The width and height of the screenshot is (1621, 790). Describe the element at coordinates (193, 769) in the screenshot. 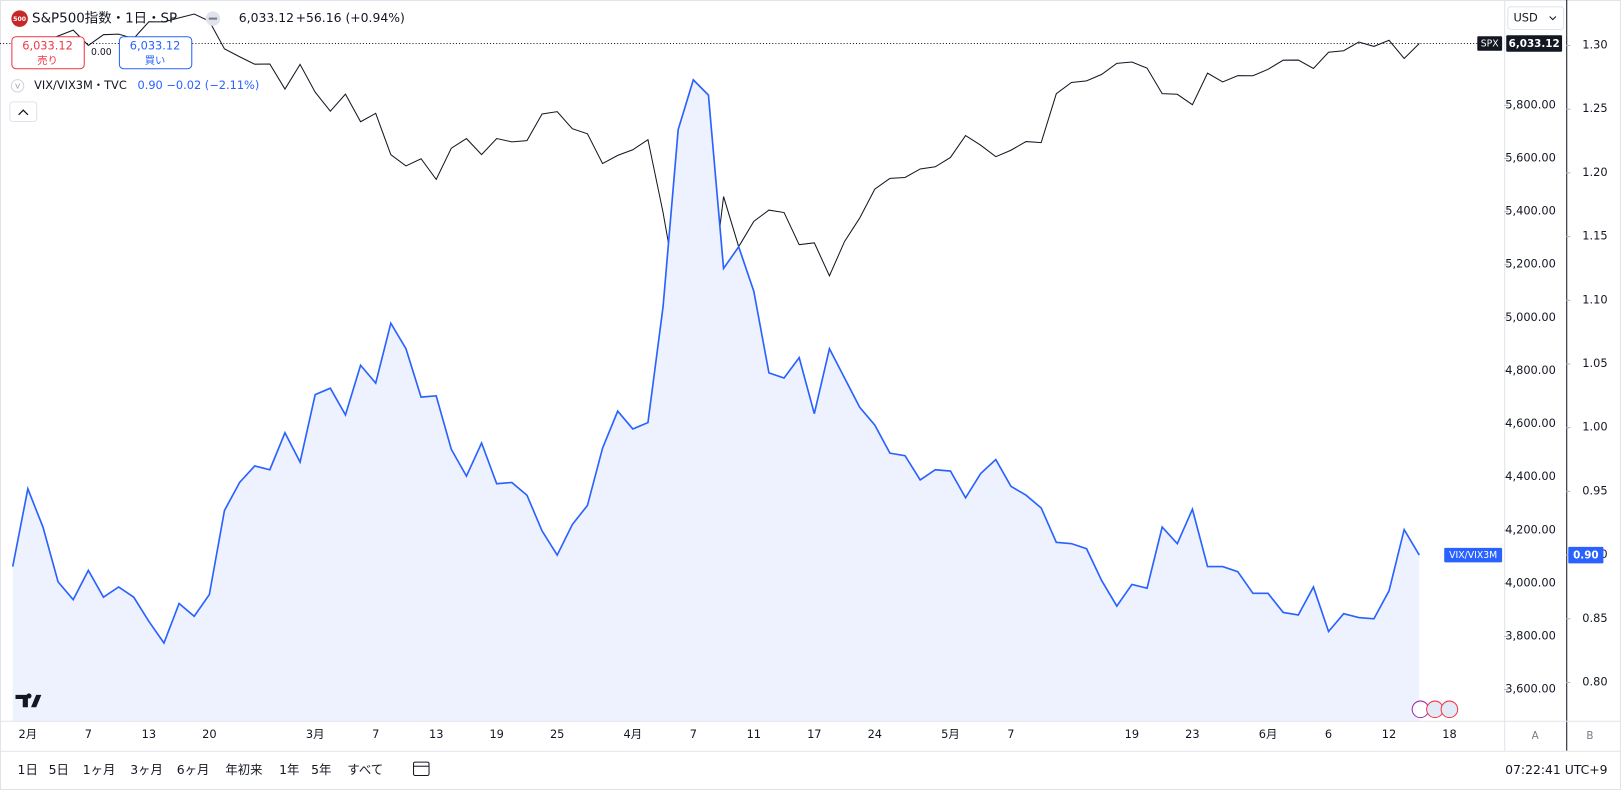

I see `range-button: 6ヶ月` at that location.